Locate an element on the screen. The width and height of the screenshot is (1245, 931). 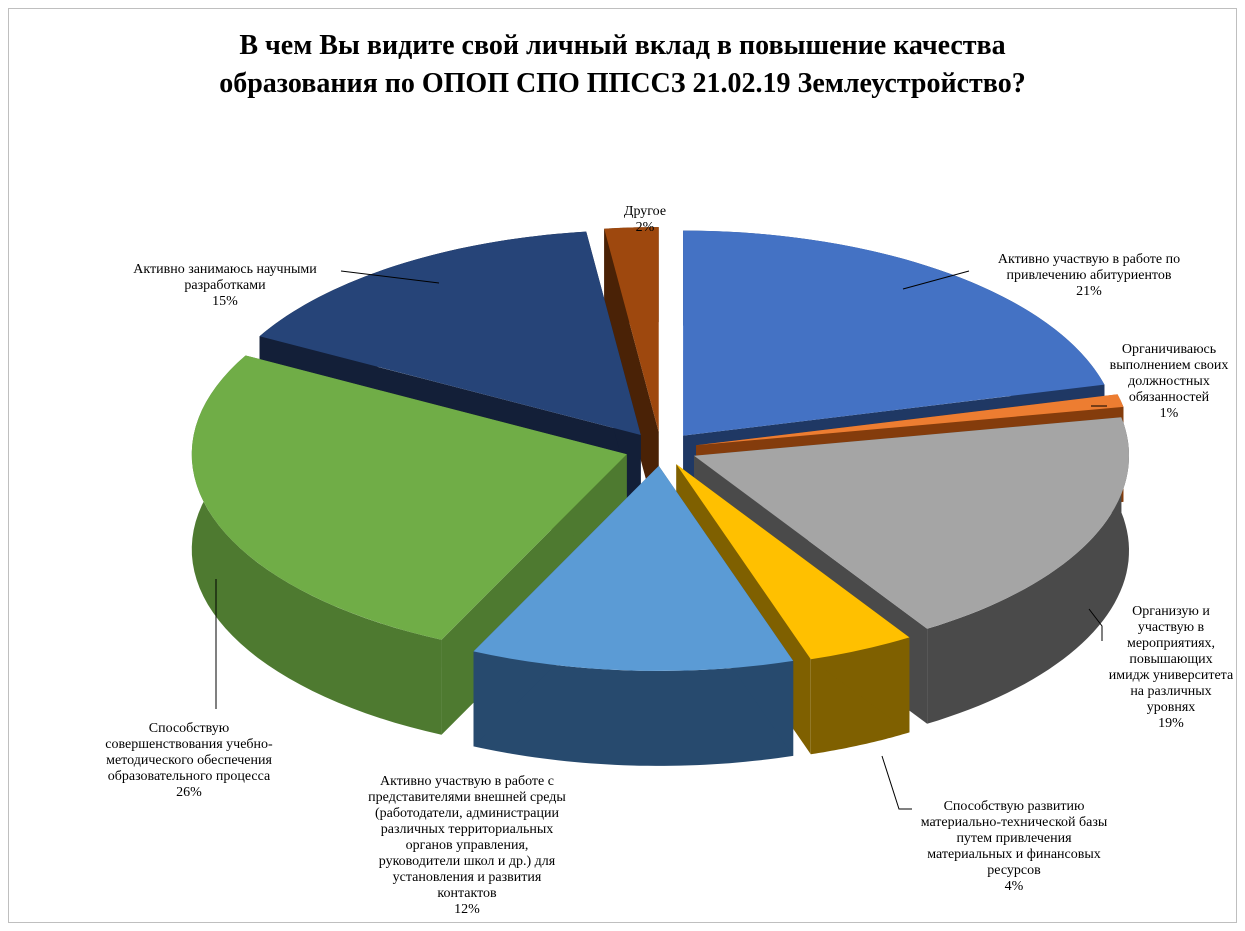
slice-label-line: привлечению абитуриентов is located at coordinates (1089, 275).